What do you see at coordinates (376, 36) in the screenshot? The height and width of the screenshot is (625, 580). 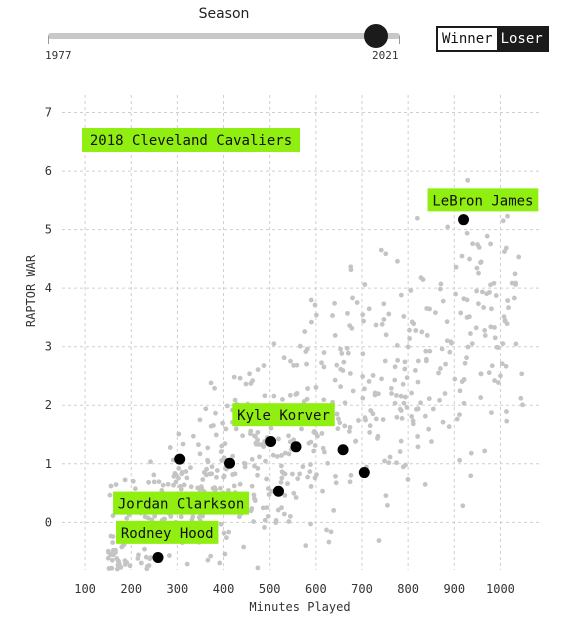 I see `season-slider-thumb` at bounding box center [376, 36].